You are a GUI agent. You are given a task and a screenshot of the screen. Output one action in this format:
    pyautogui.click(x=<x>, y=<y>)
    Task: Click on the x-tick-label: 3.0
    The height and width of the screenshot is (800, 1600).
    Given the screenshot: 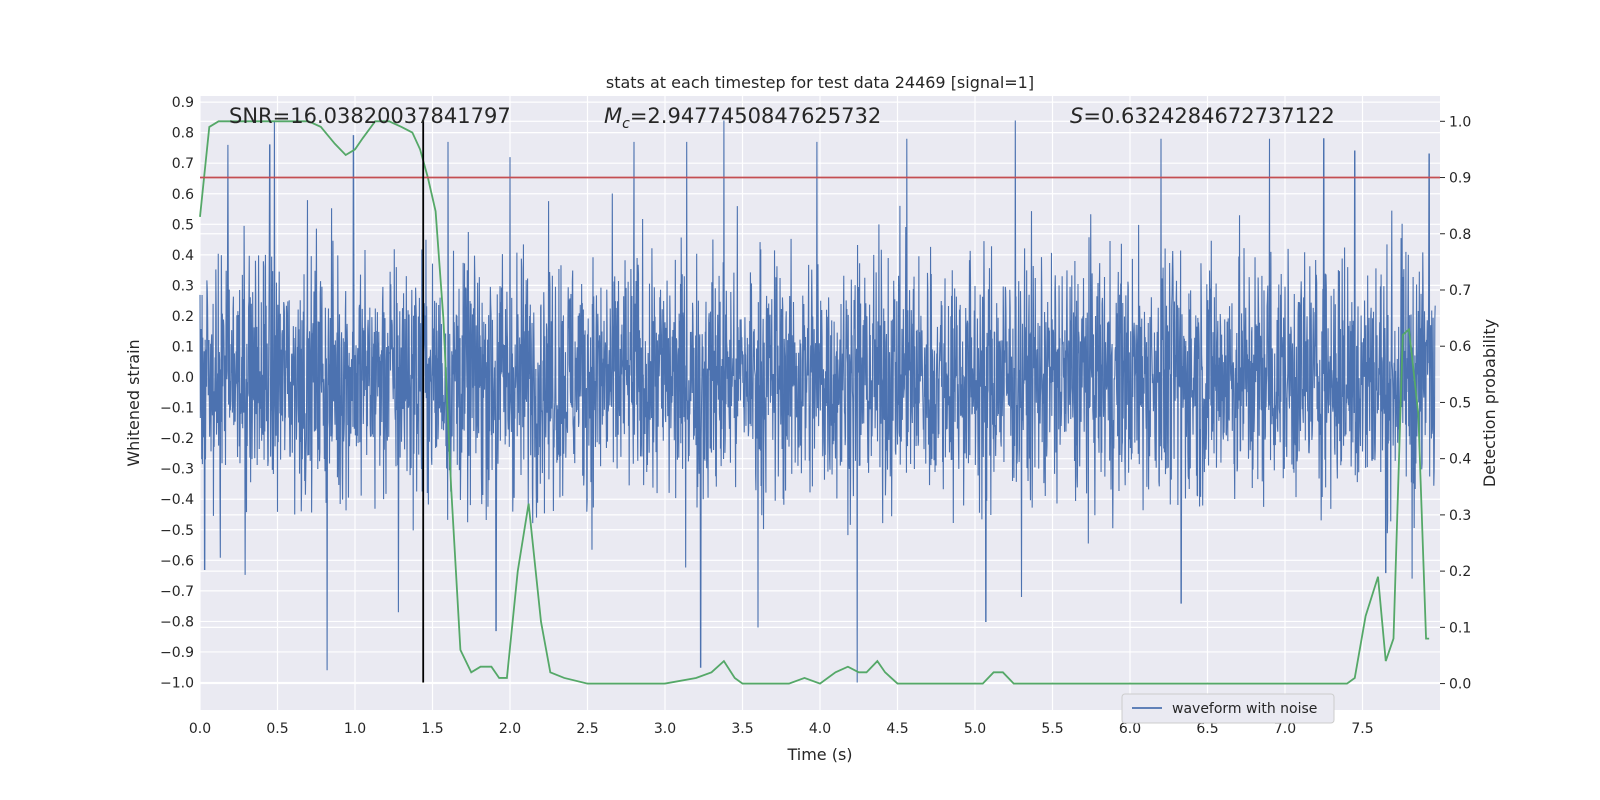 What is the action you would take?
    pyautogui.click(x=665, y=729)
    